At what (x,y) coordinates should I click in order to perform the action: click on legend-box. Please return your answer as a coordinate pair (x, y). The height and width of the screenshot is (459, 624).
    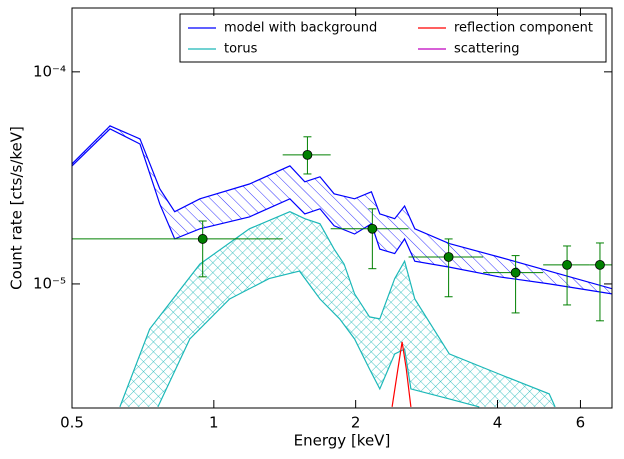
    Looking at the image, I should click on (393, 38).